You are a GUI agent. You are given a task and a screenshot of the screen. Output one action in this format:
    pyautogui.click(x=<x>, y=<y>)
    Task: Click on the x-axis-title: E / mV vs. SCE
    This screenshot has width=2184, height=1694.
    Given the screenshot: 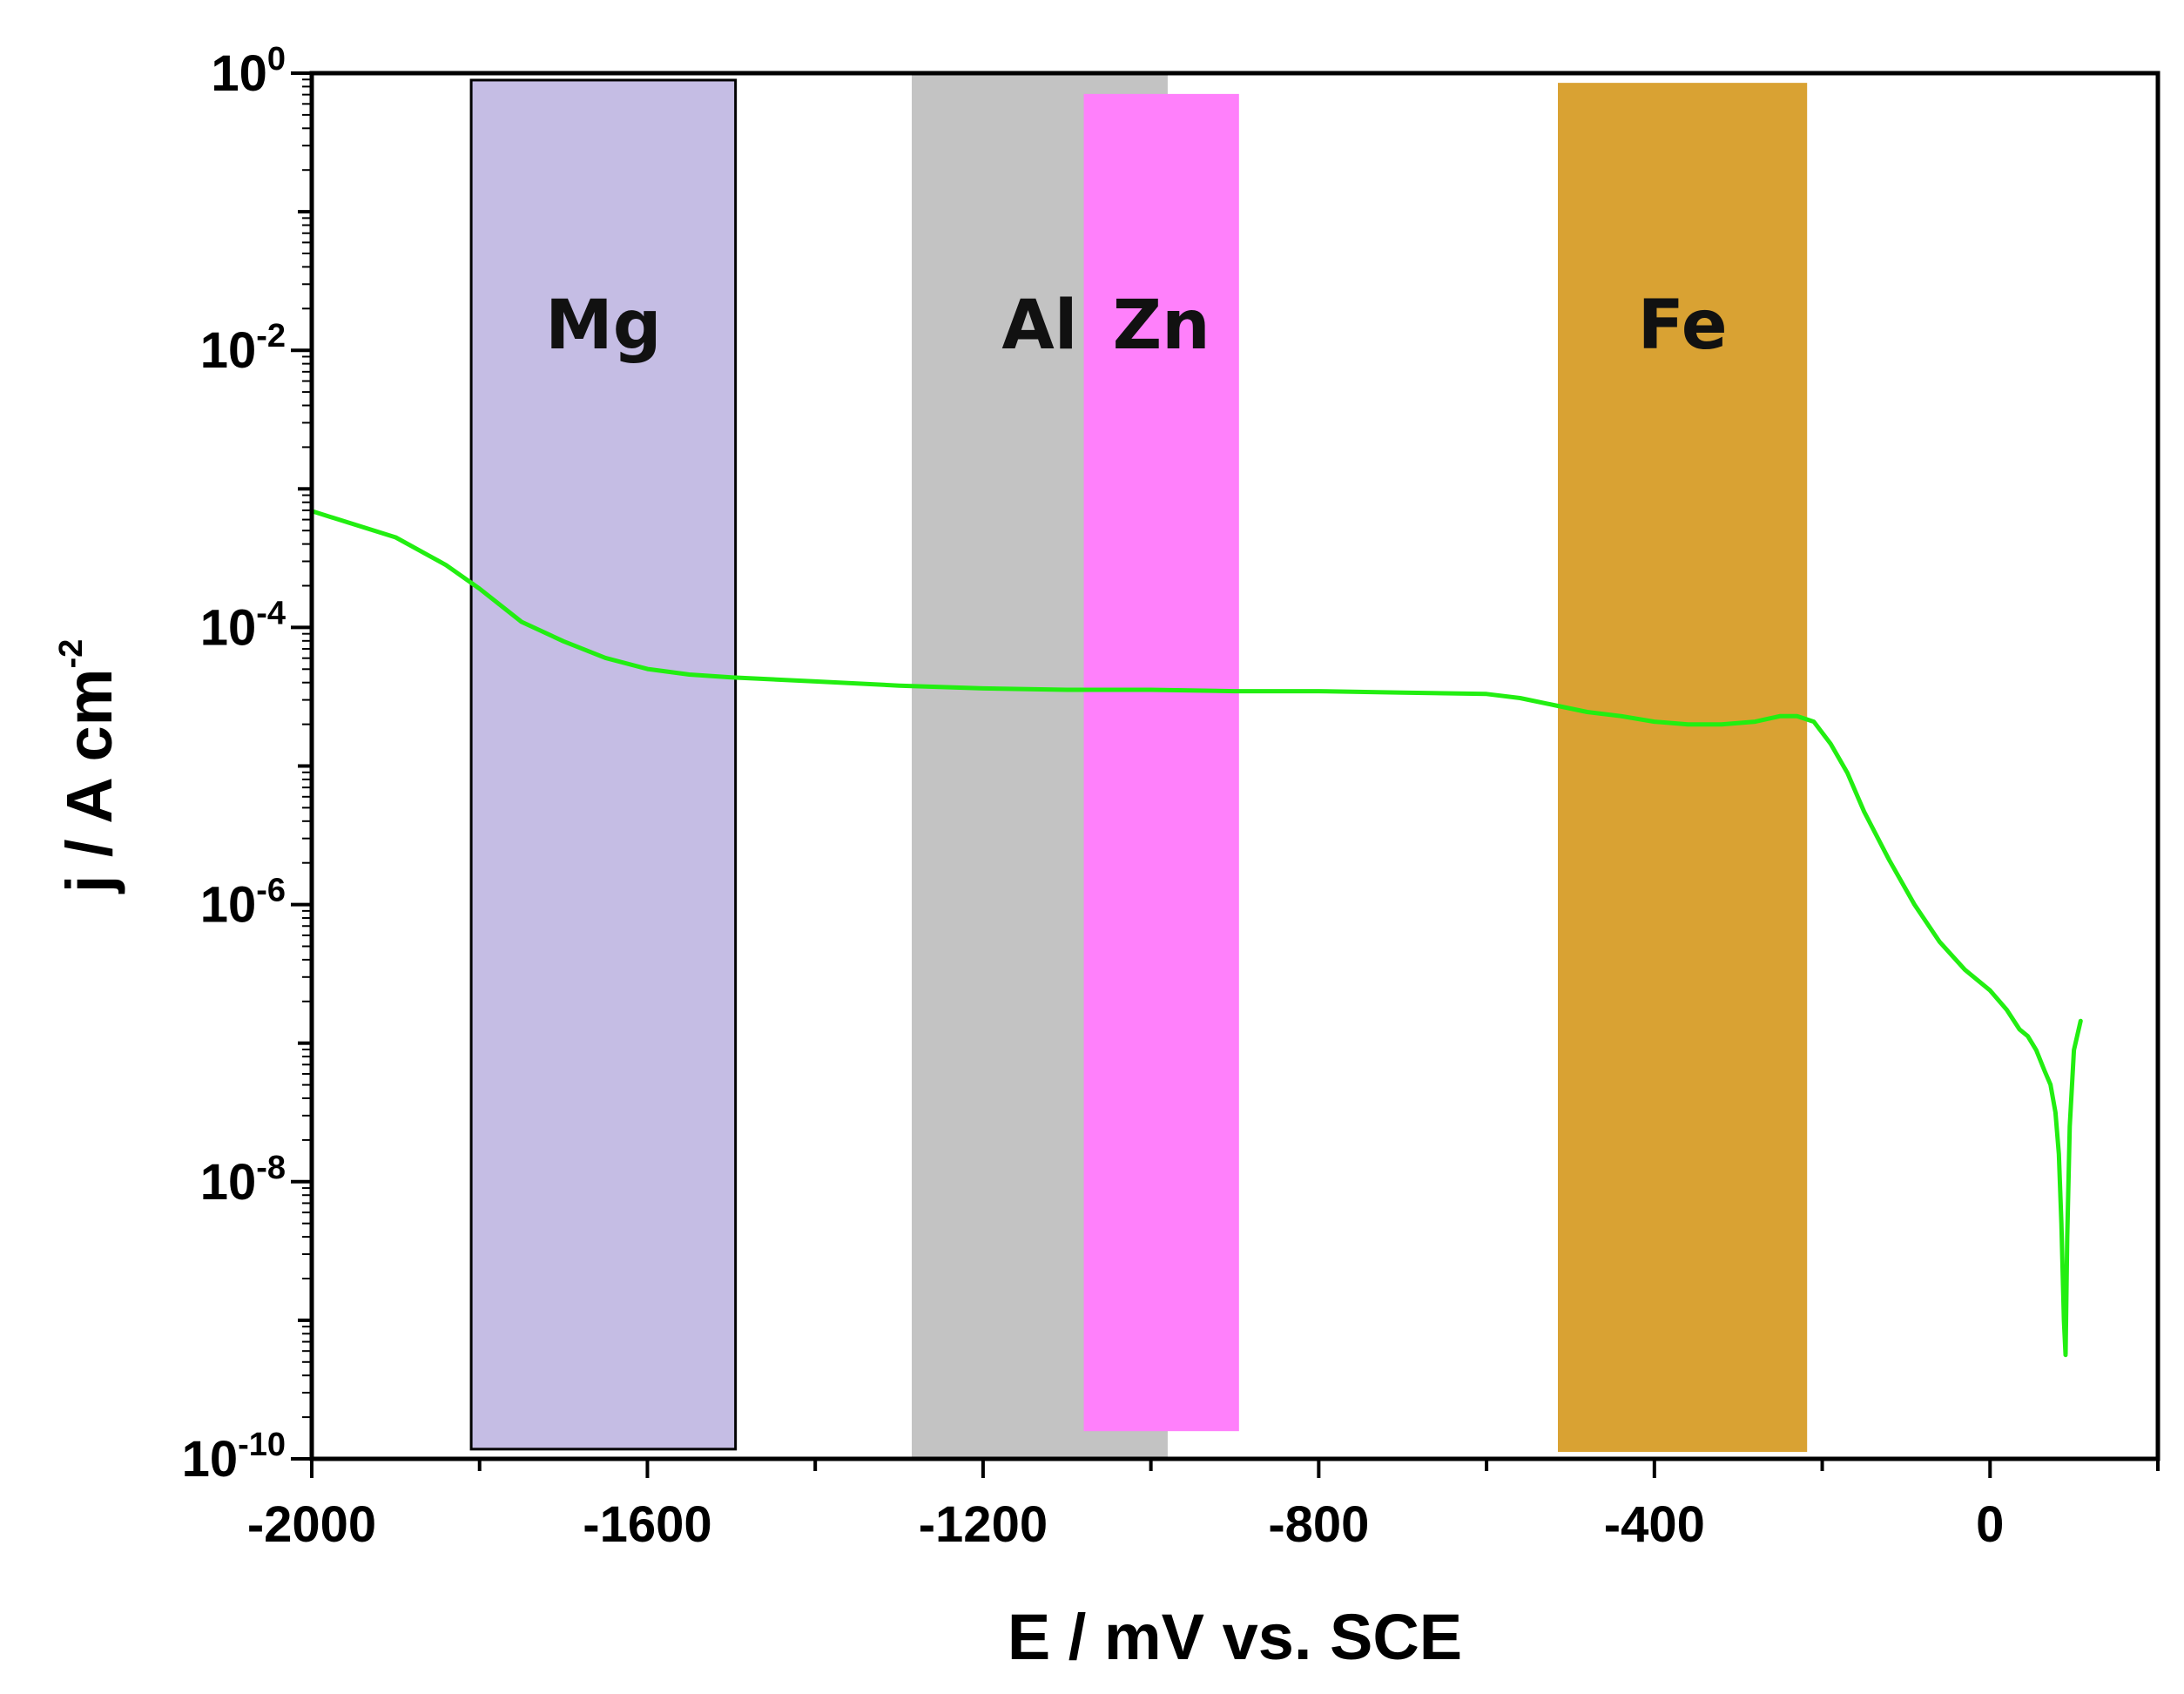 What is the action you would take?
    pyautogui.click(x=1235, y=1637)
    